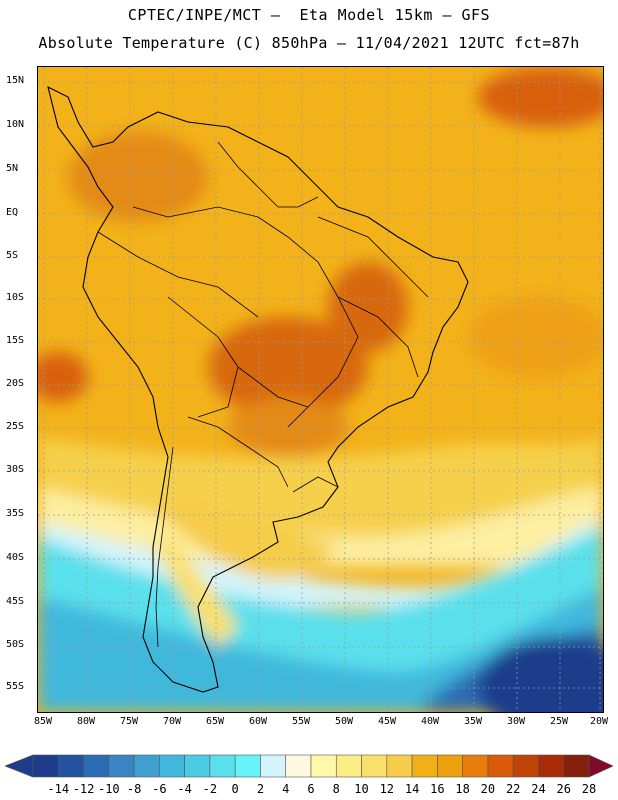 Image resolution: width=618 pixels, height=800 pixels. I want to click on colorbar-label: 2, so click(260, 789).